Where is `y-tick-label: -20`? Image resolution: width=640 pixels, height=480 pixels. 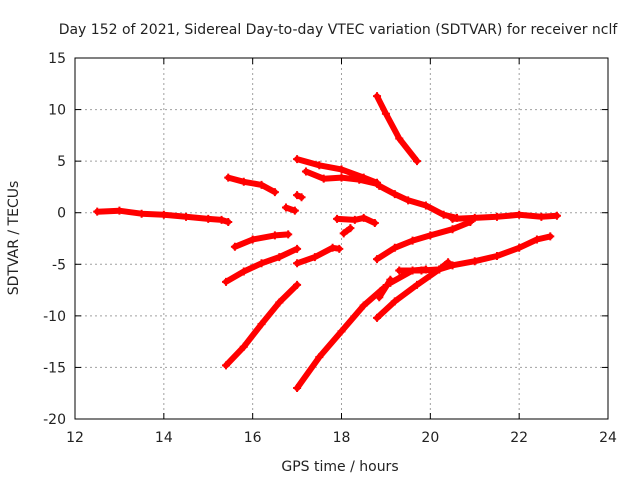
y-tick-label: -20 is located at coordinates (54, 420).